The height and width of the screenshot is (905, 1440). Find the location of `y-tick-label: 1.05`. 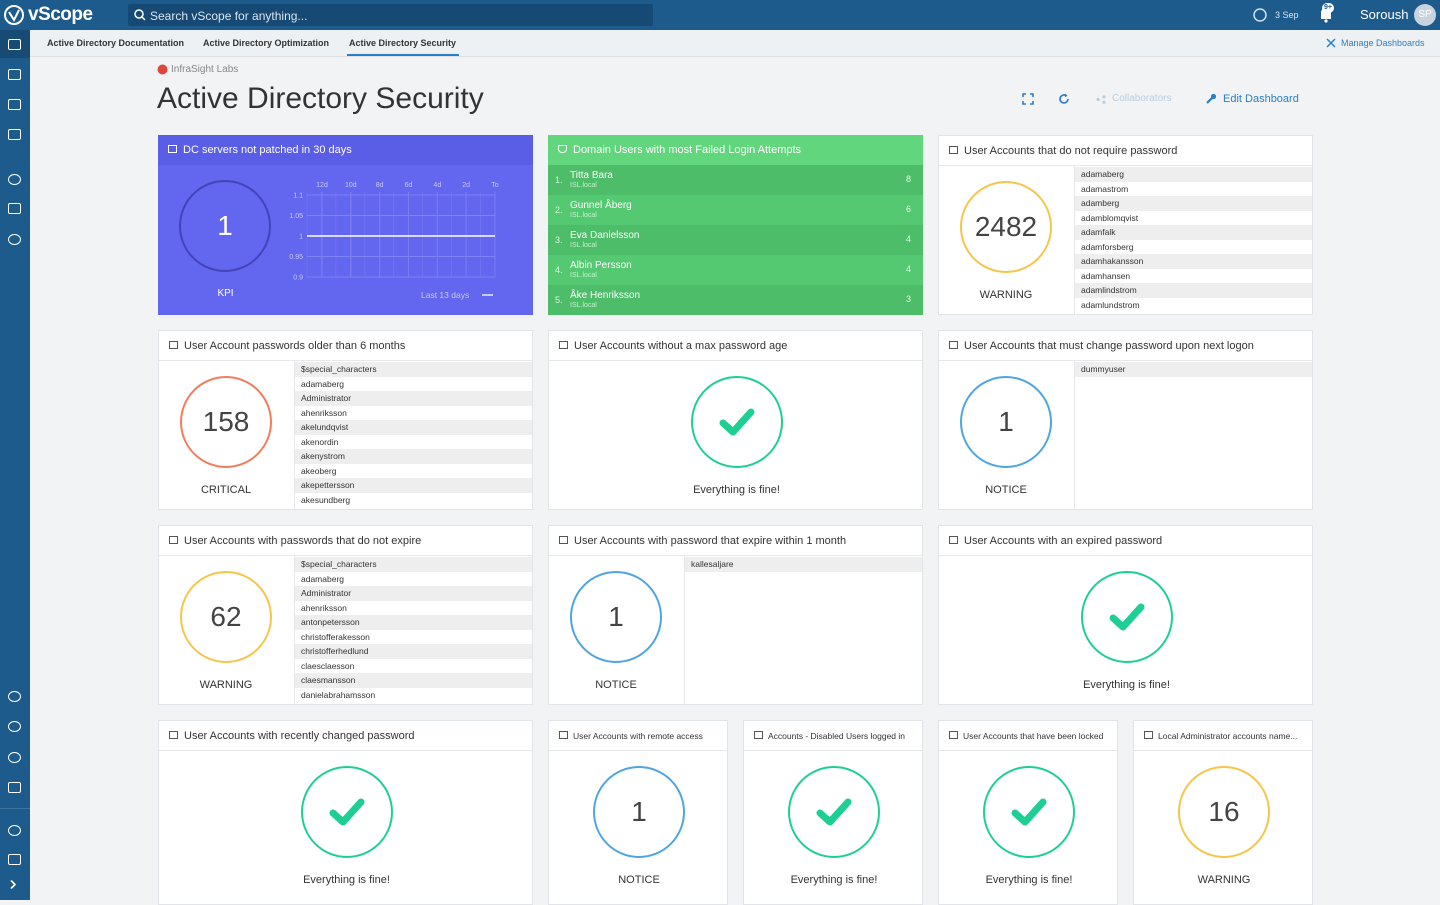

y-tick-label: 1.05 is located at coordinates (296, 216).